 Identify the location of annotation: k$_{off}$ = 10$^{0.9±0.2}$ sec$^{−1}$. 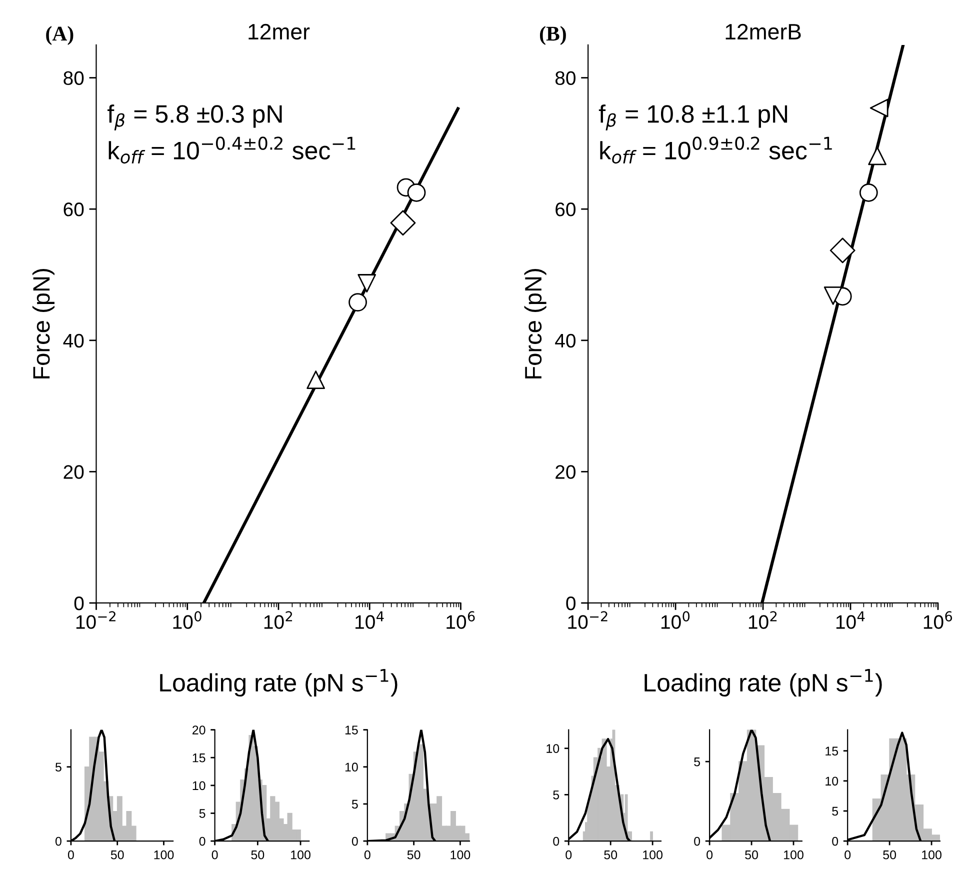
(716, 150).